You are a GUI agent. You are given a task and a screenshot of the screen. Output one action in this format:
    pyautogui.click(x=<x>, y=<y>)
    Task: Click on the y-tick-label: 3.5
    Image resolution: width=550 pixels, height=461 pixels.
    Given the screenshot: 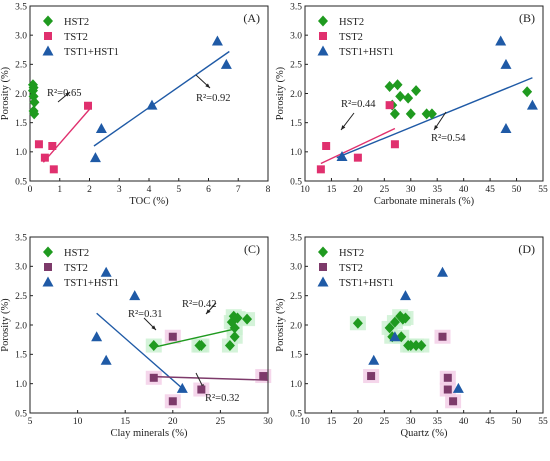 What is the action you would take?
    pyautogui.click(x=296, y=238)
    